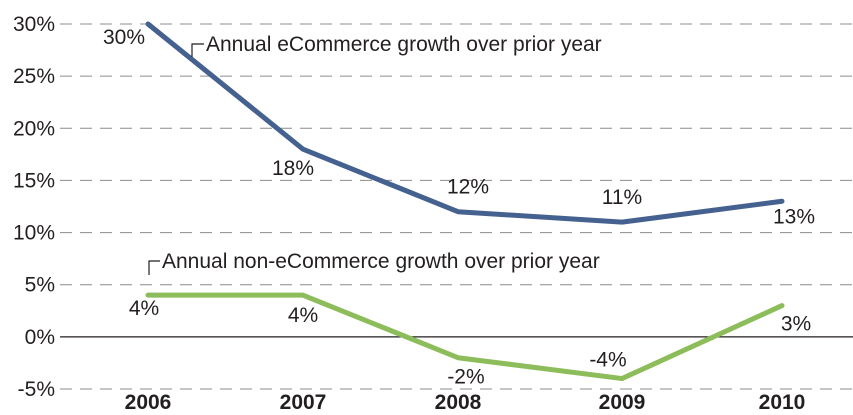  I want to click on y-tick-label: -5%, so click(36, 389).